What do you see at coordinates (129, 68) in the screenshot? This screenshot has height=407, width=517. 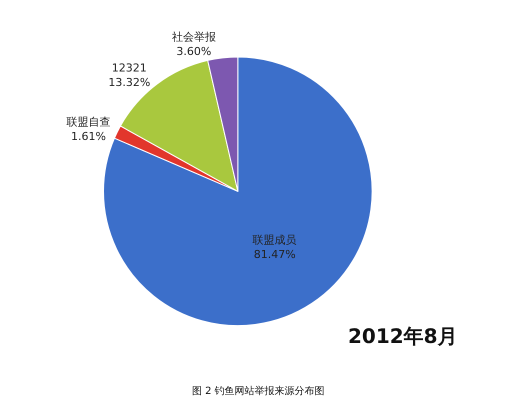 I see `slice-label: 12321` at bounding box center [129, 68].